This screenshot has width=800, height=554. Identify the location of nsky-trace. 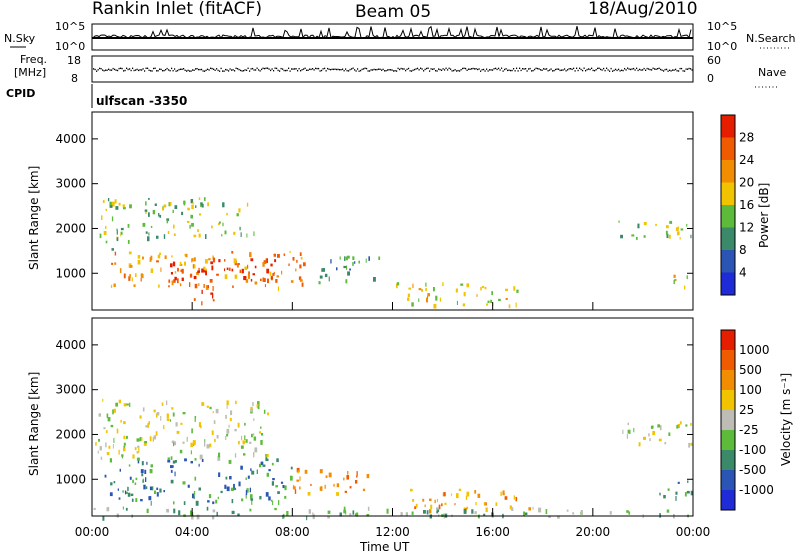
(392, 32).